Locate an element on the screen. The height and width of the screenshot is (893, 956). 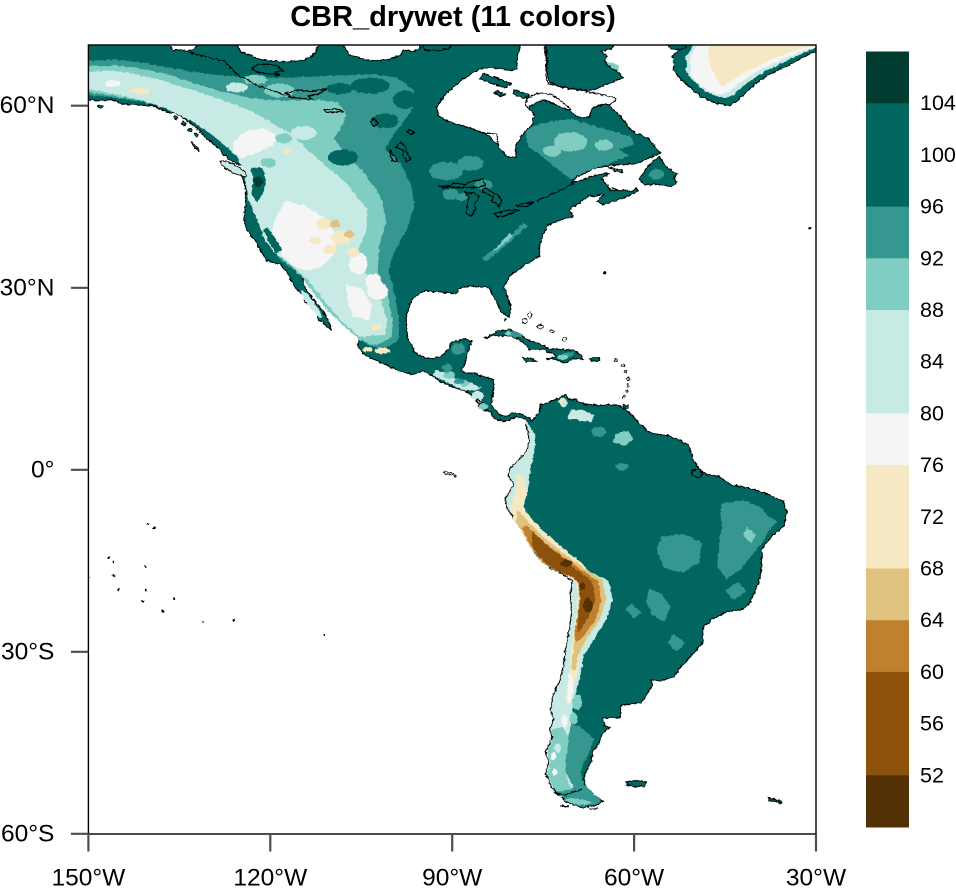
svg-text: 90°W is located at coordinates (452, 877).